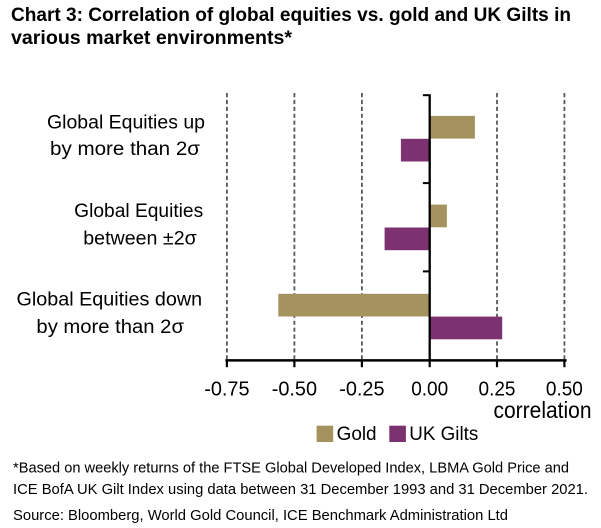  I want to click on svg-text: -0.75, so click(226, 389).